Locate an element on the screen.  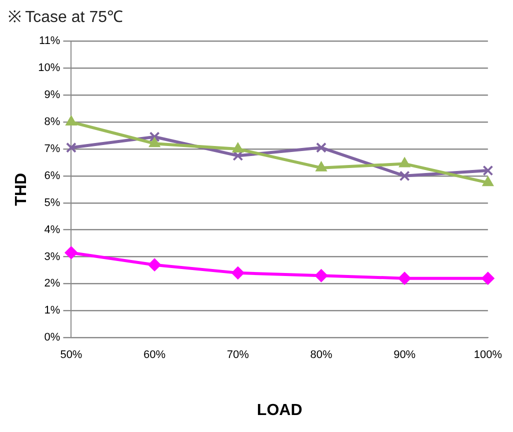
y-tick-label: 9% is located at coordinates (52, 95).